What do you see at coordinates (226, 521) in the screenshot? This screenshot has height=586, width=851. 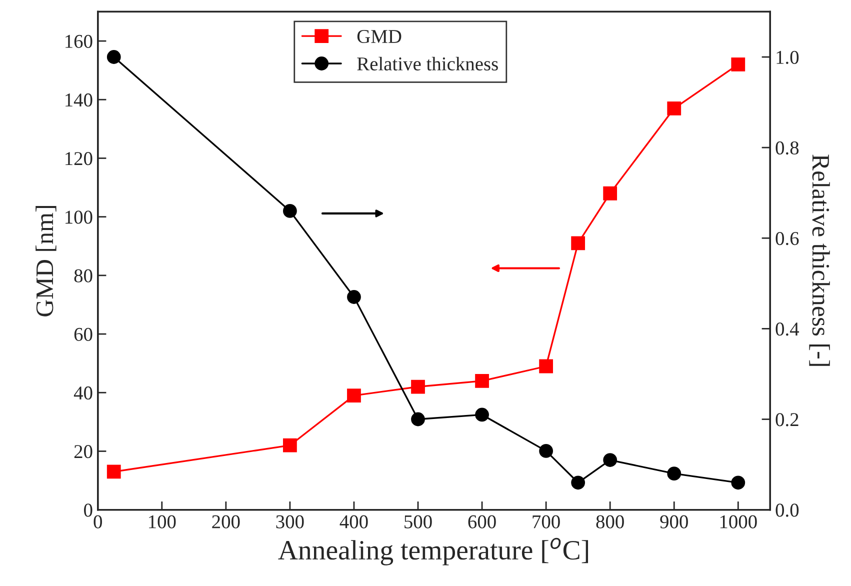 I see `x-tick-label: 200` at bounding box center [226, 521].